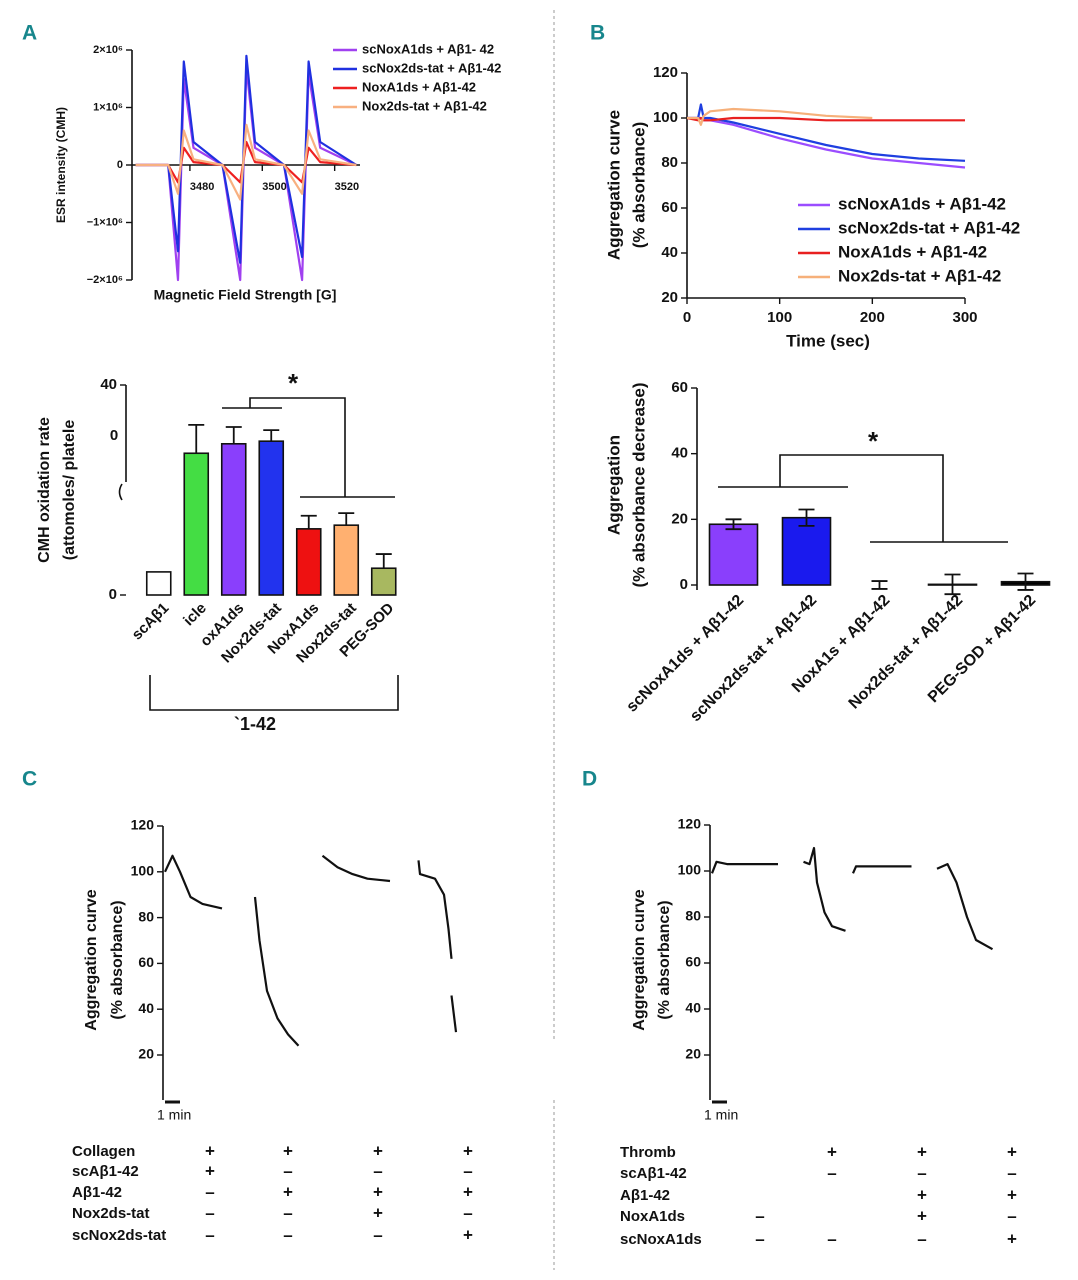  I want to click on row-label: scAβ1-42, so click(105, 1171).